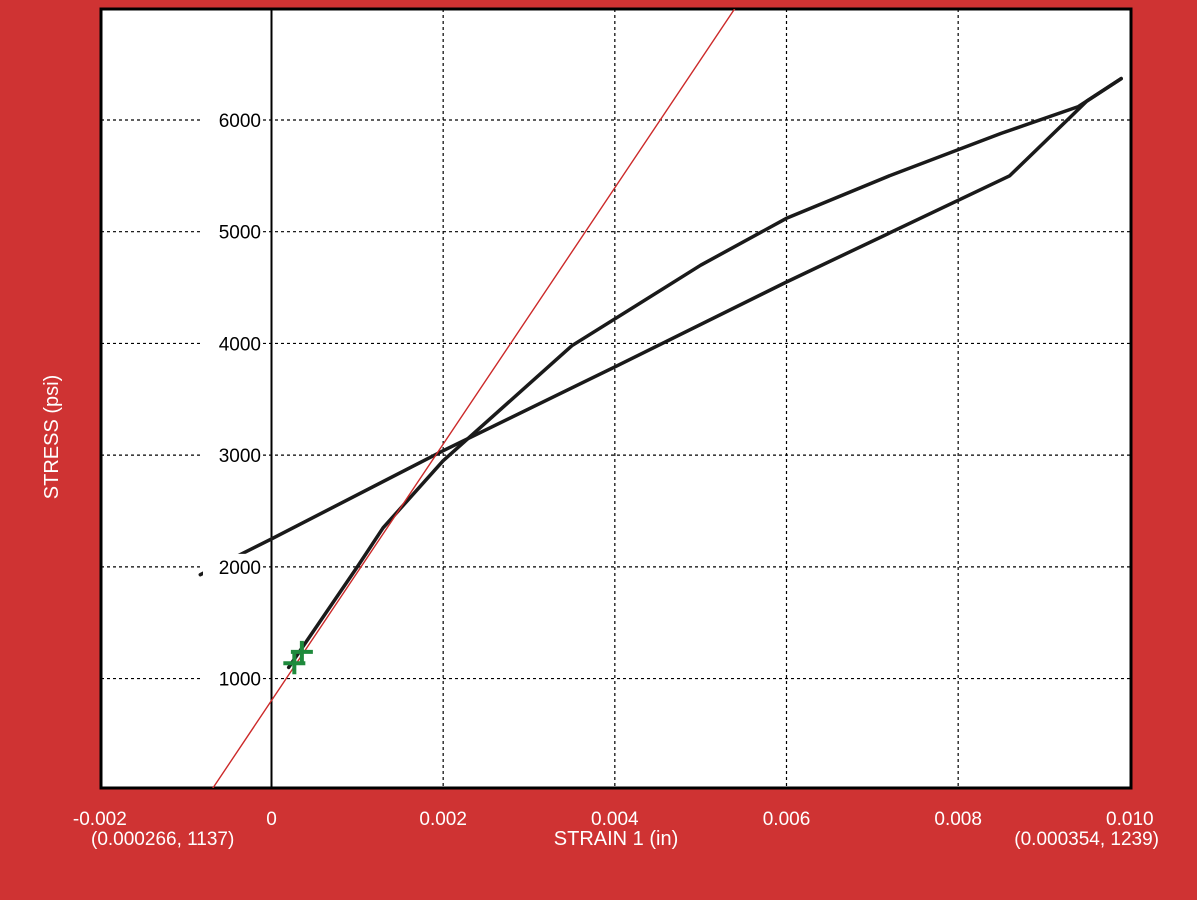 The height and width of the screenshot is (900, 1197). I want to click on y-axis-title: STRESS (psi), so click(52, 437).